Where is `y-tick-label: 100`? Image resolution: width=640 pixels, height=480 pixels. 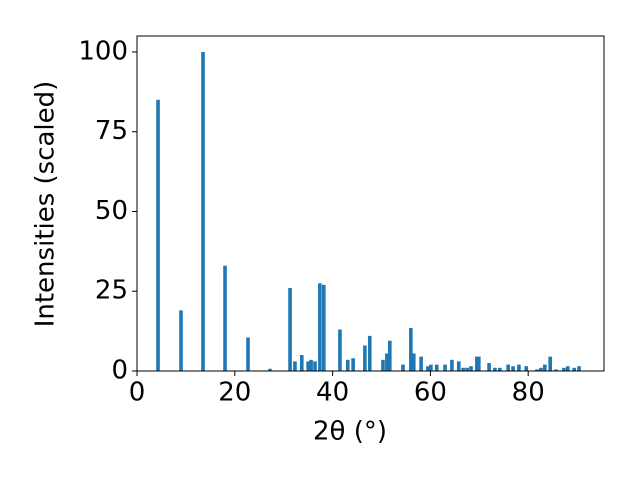 y-tick-label: 100 is located at coordinates (103, 51).